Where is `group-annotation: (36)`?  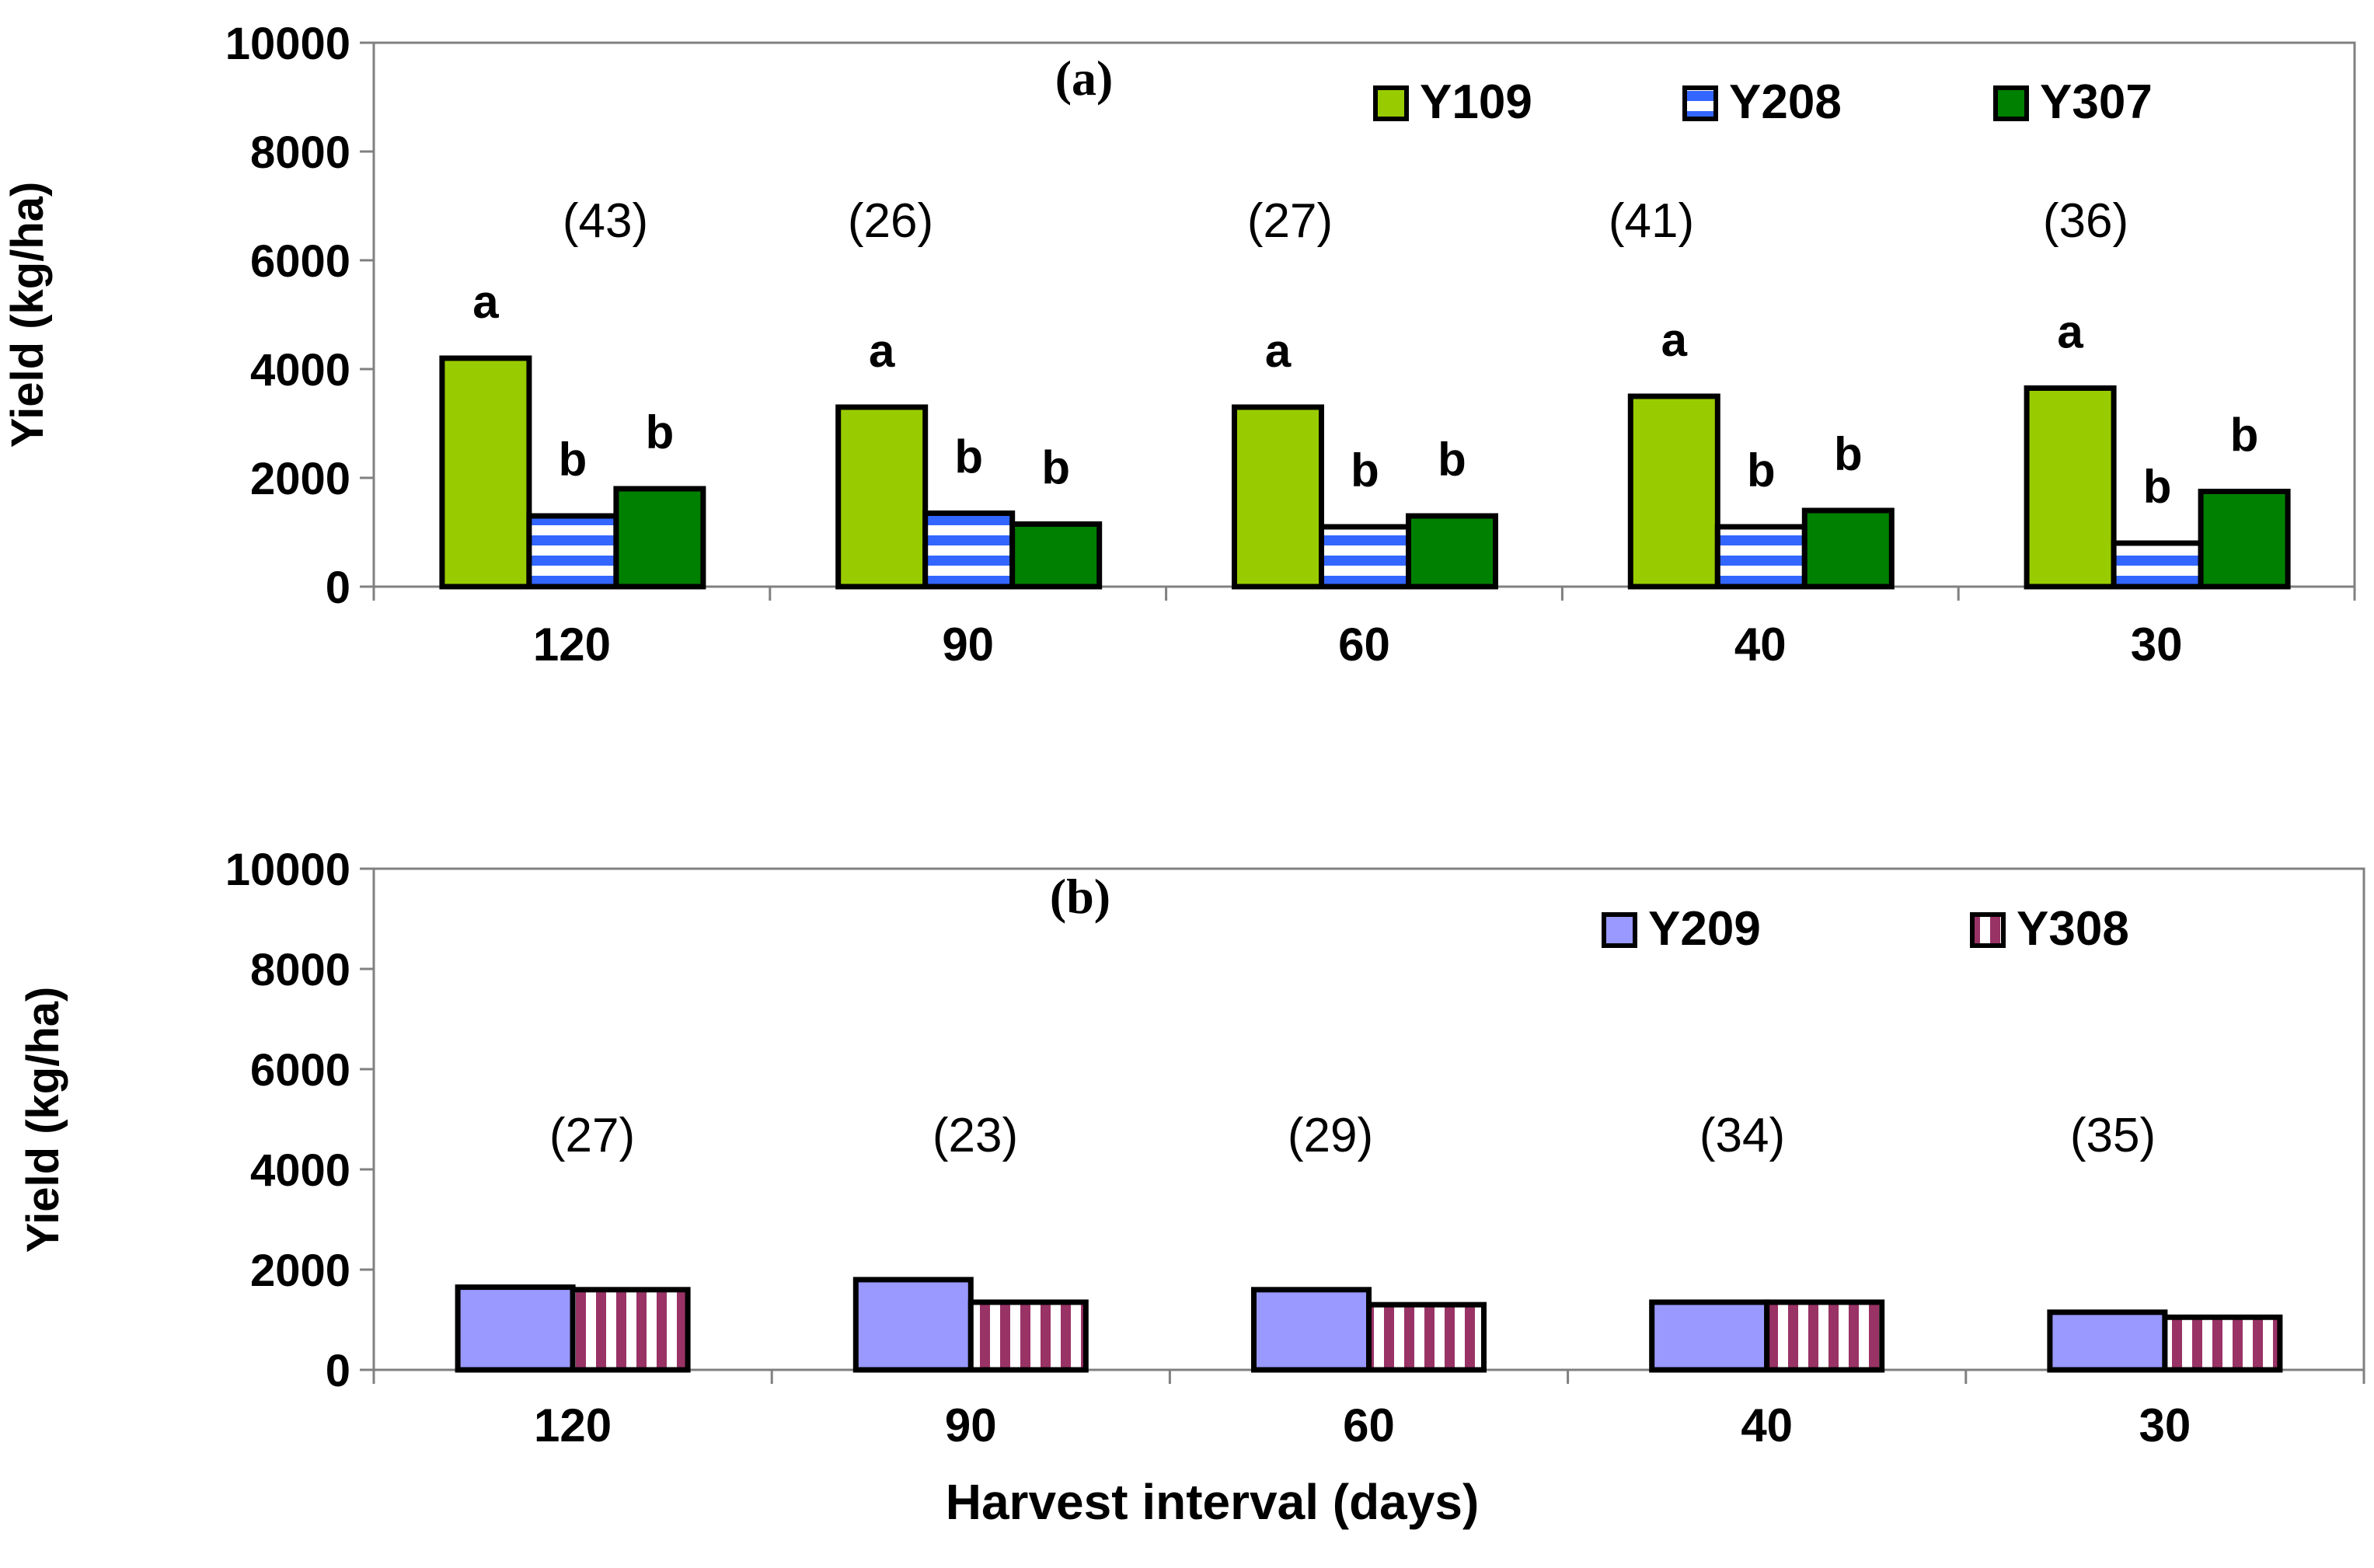 group-annotation: (36) is located at coordinates (2085, 221).